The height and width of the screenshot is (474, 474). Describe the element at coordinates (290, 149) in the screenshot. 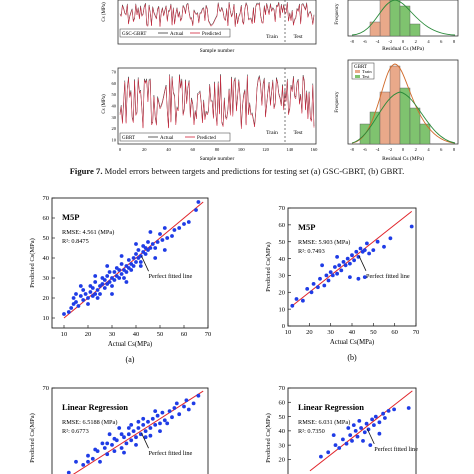

I see `tick-label: 140` at that location.